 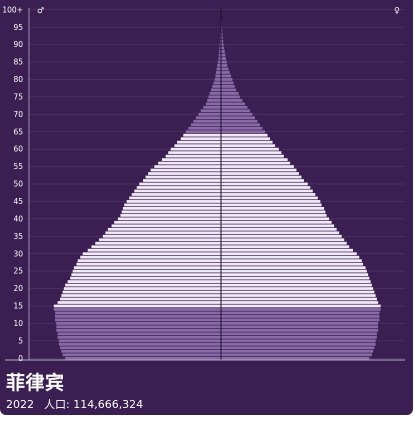 I want to click on population-label: 人口: 114,666,324, so click(x=94, y=404).